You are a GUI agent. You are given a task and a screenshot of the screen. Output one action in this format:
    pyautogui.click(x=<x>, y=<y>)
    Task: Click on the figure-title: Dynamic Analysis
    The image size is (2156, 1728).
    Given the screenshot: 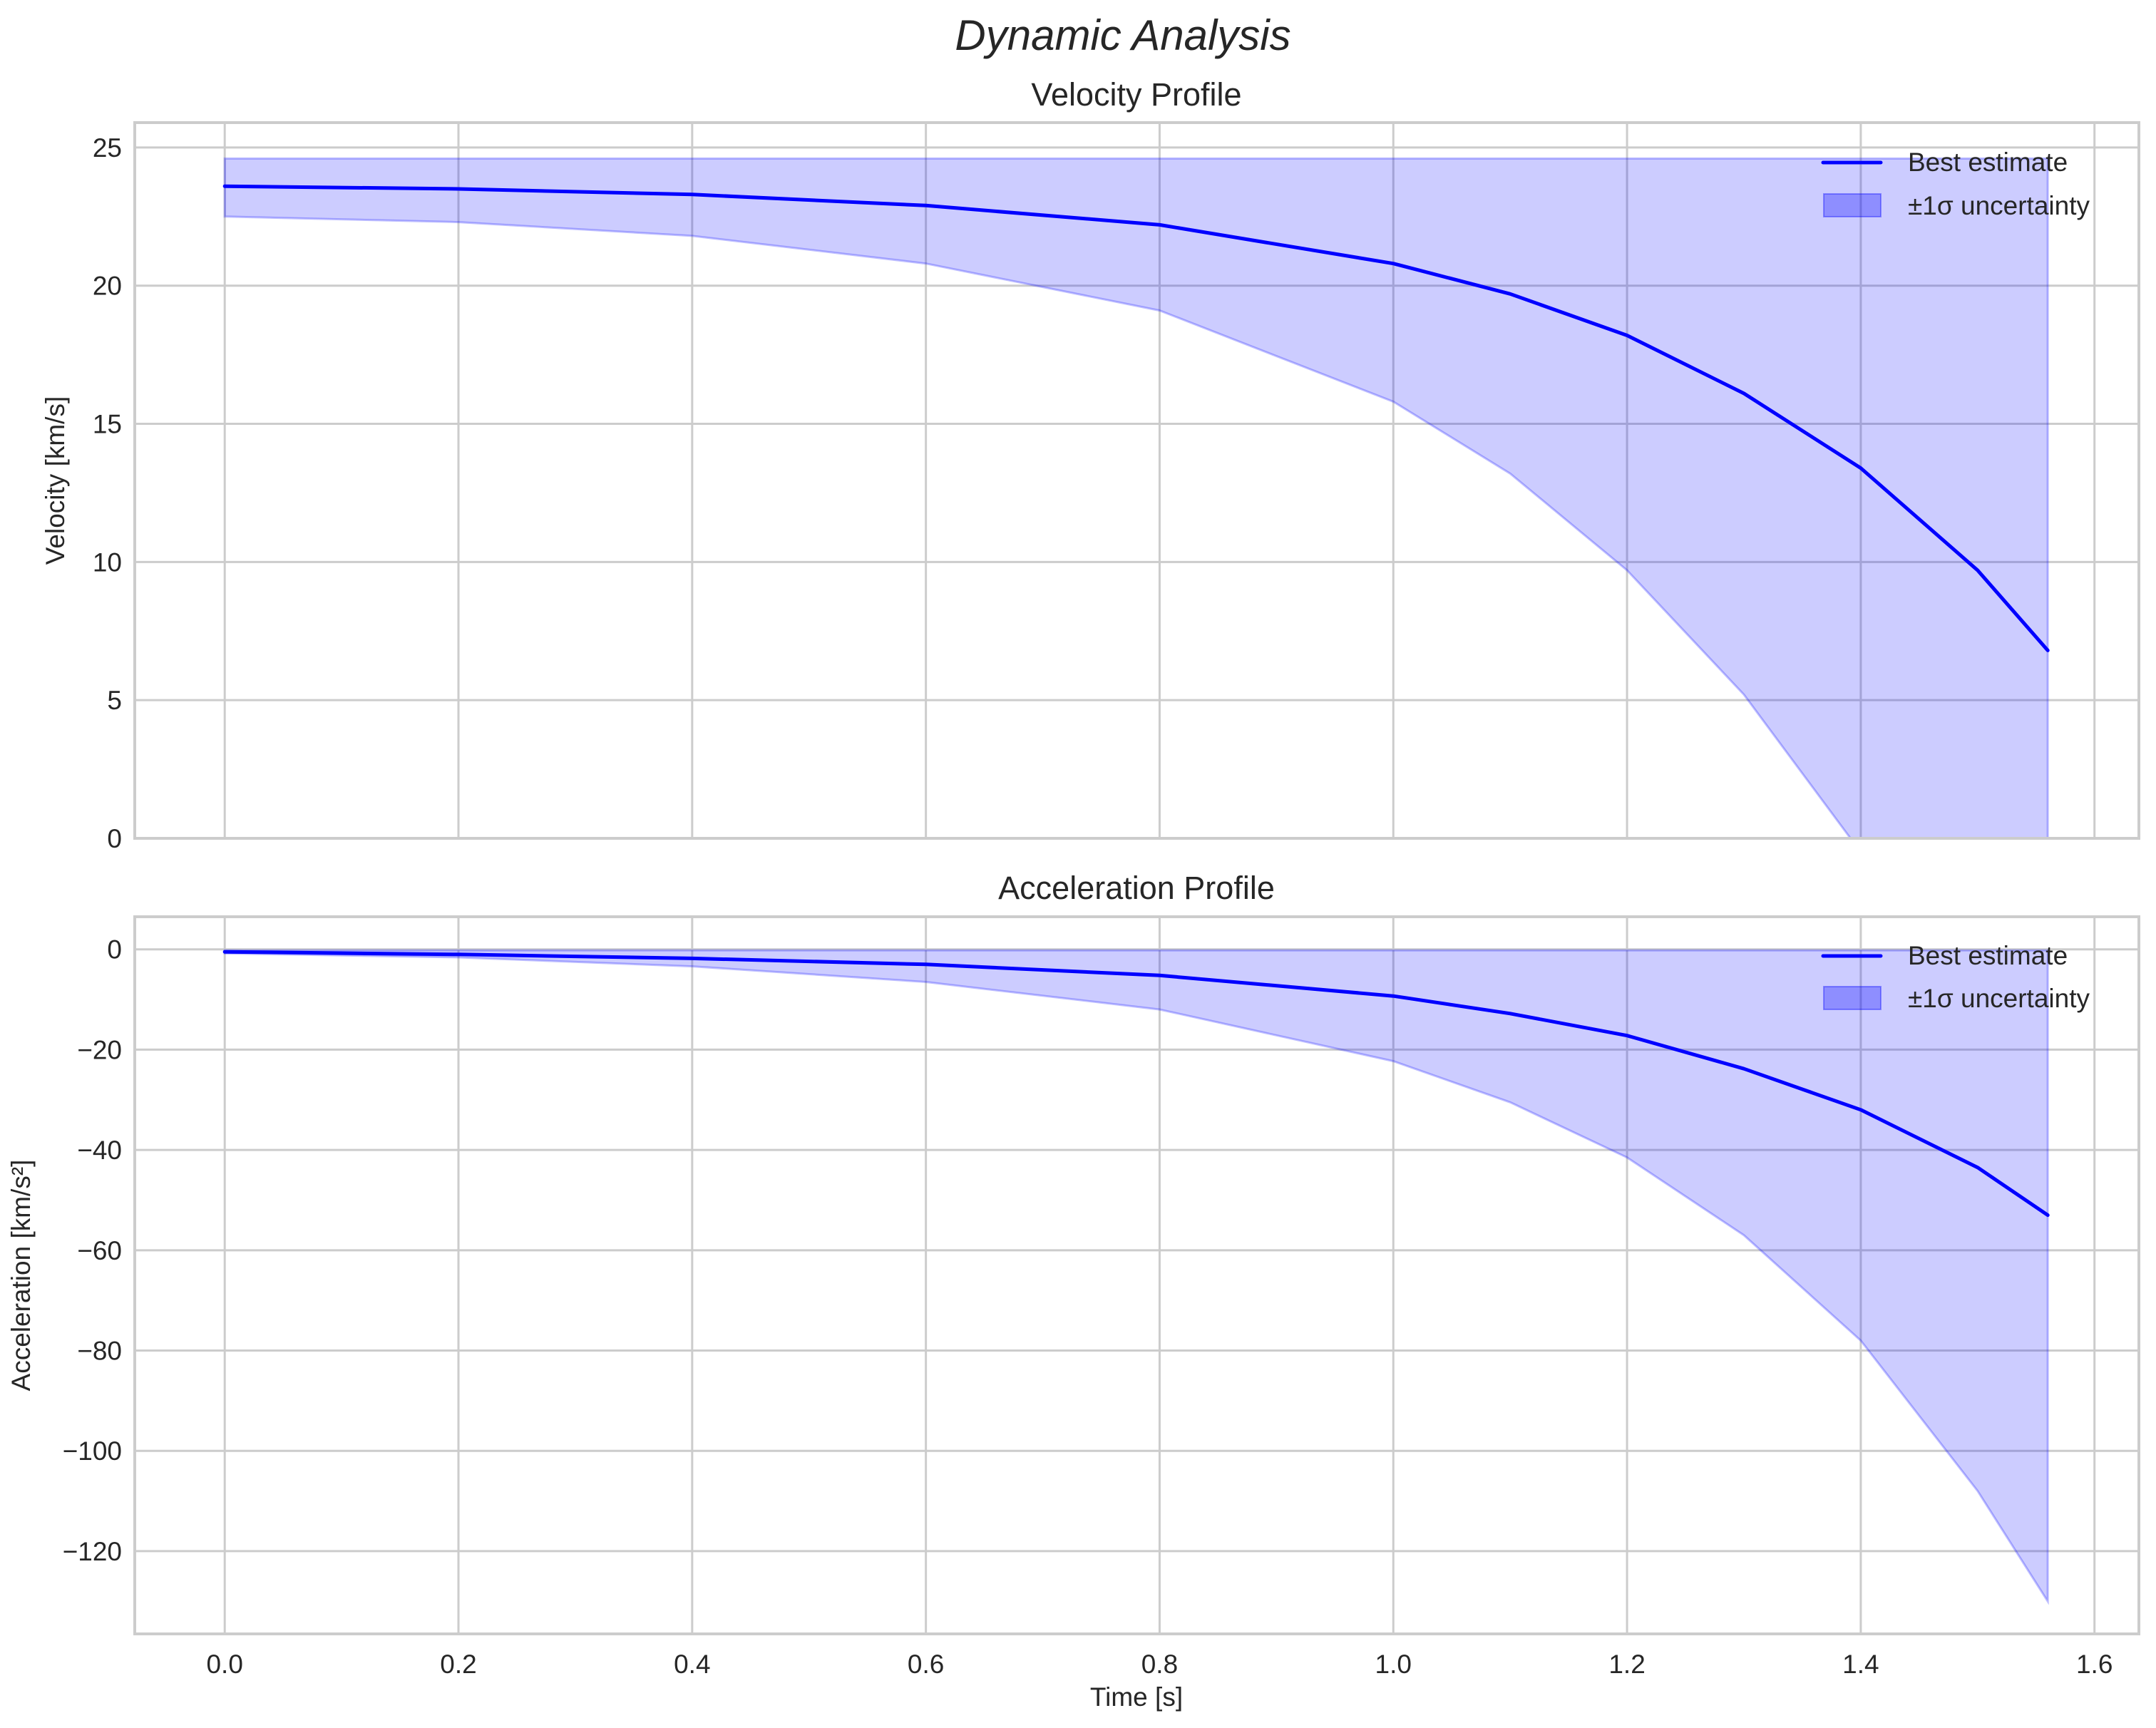 What is the action you would take?
    pyautogui.click(x=1122, y=35)
    